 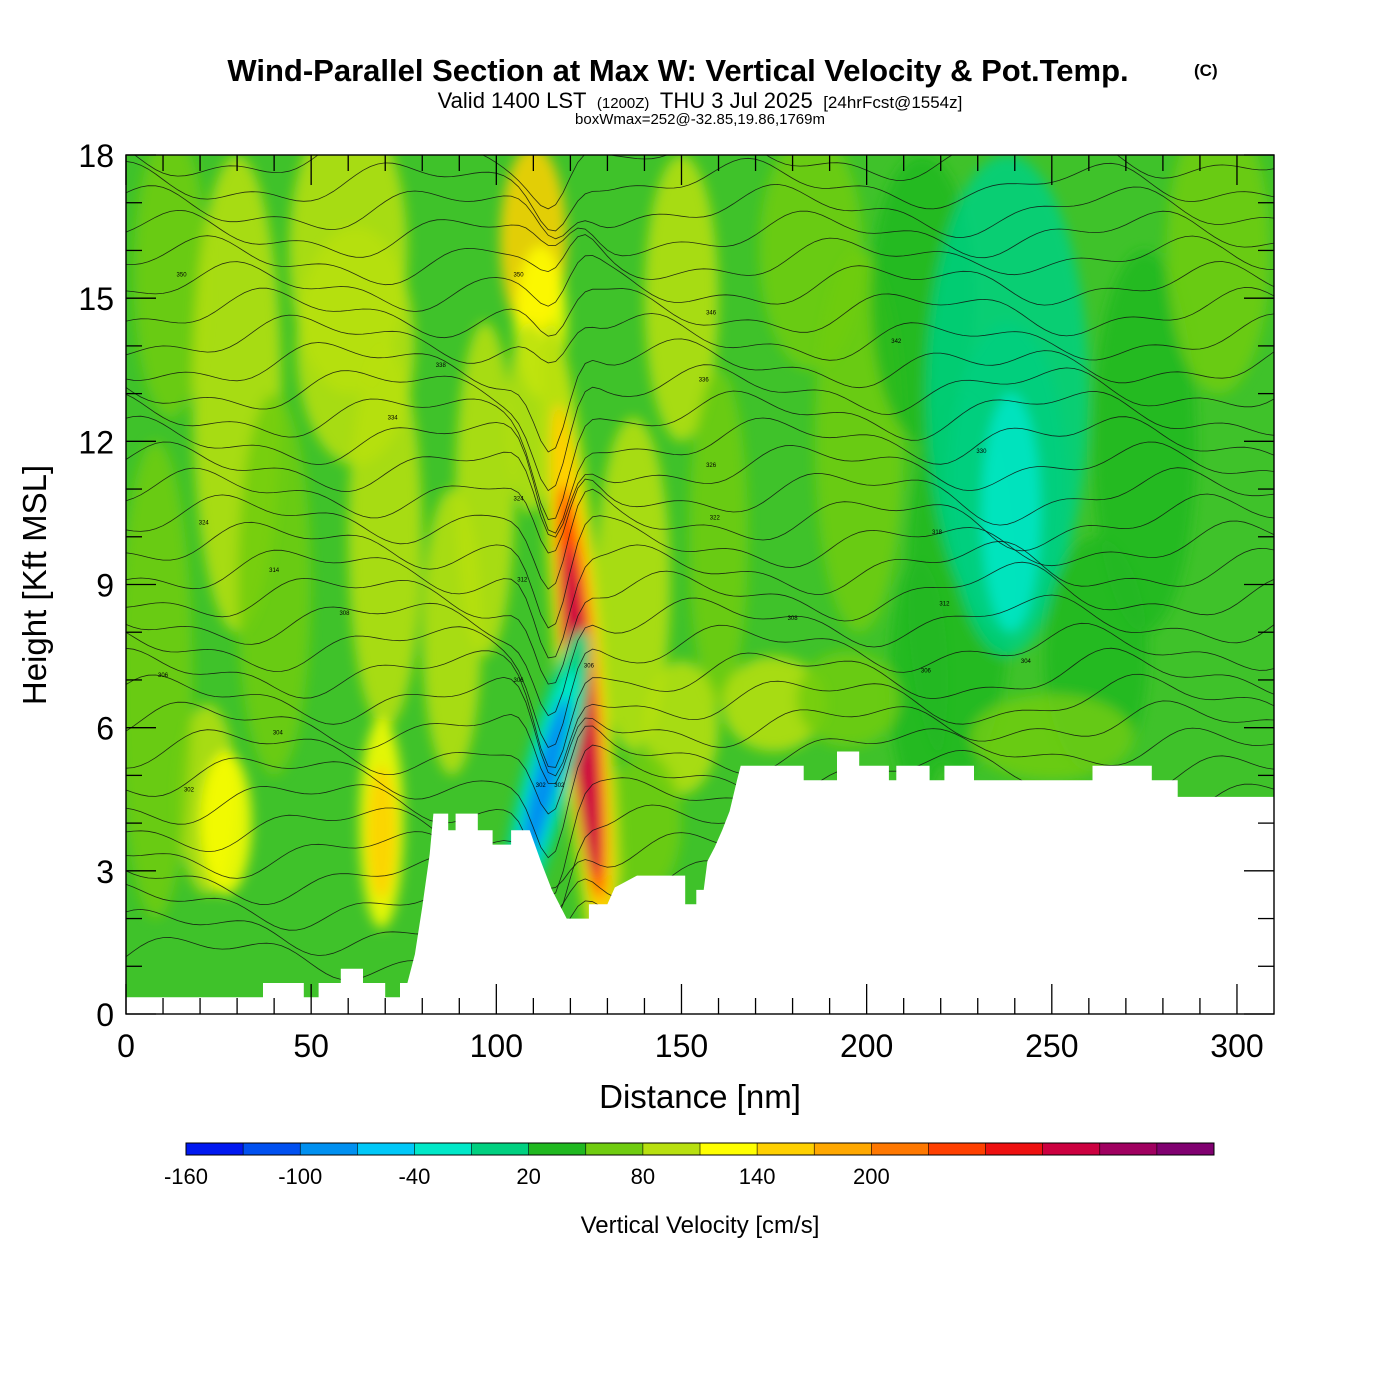 What do you see at coordinates (96, 442) in the screenshot?
I see `y-tick-label: 12` at bounding box center [96, 442].